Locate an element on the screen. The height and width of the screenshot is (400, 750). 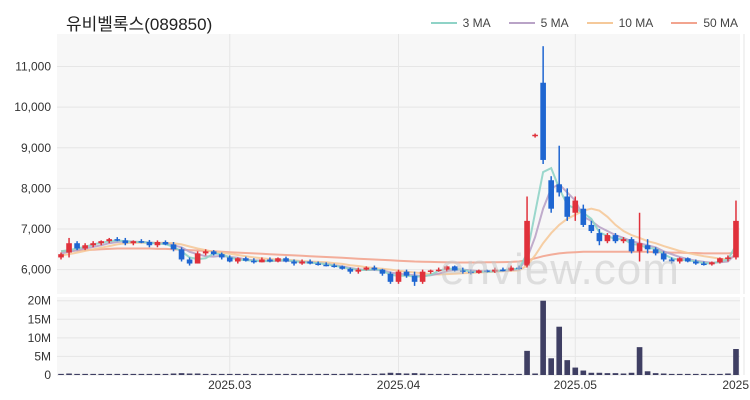
legend-item-ma3: 3 MA is located at coordinates (460, 23).